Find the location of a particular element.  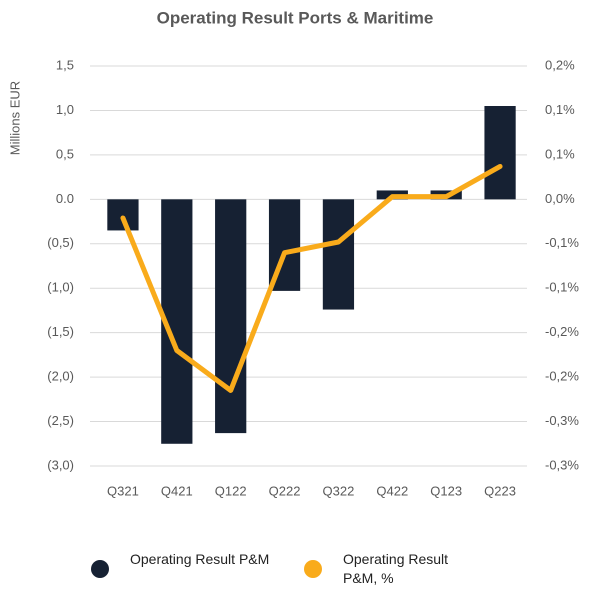

y-tick-label: 0.0 is located at coordinates (65, 198).